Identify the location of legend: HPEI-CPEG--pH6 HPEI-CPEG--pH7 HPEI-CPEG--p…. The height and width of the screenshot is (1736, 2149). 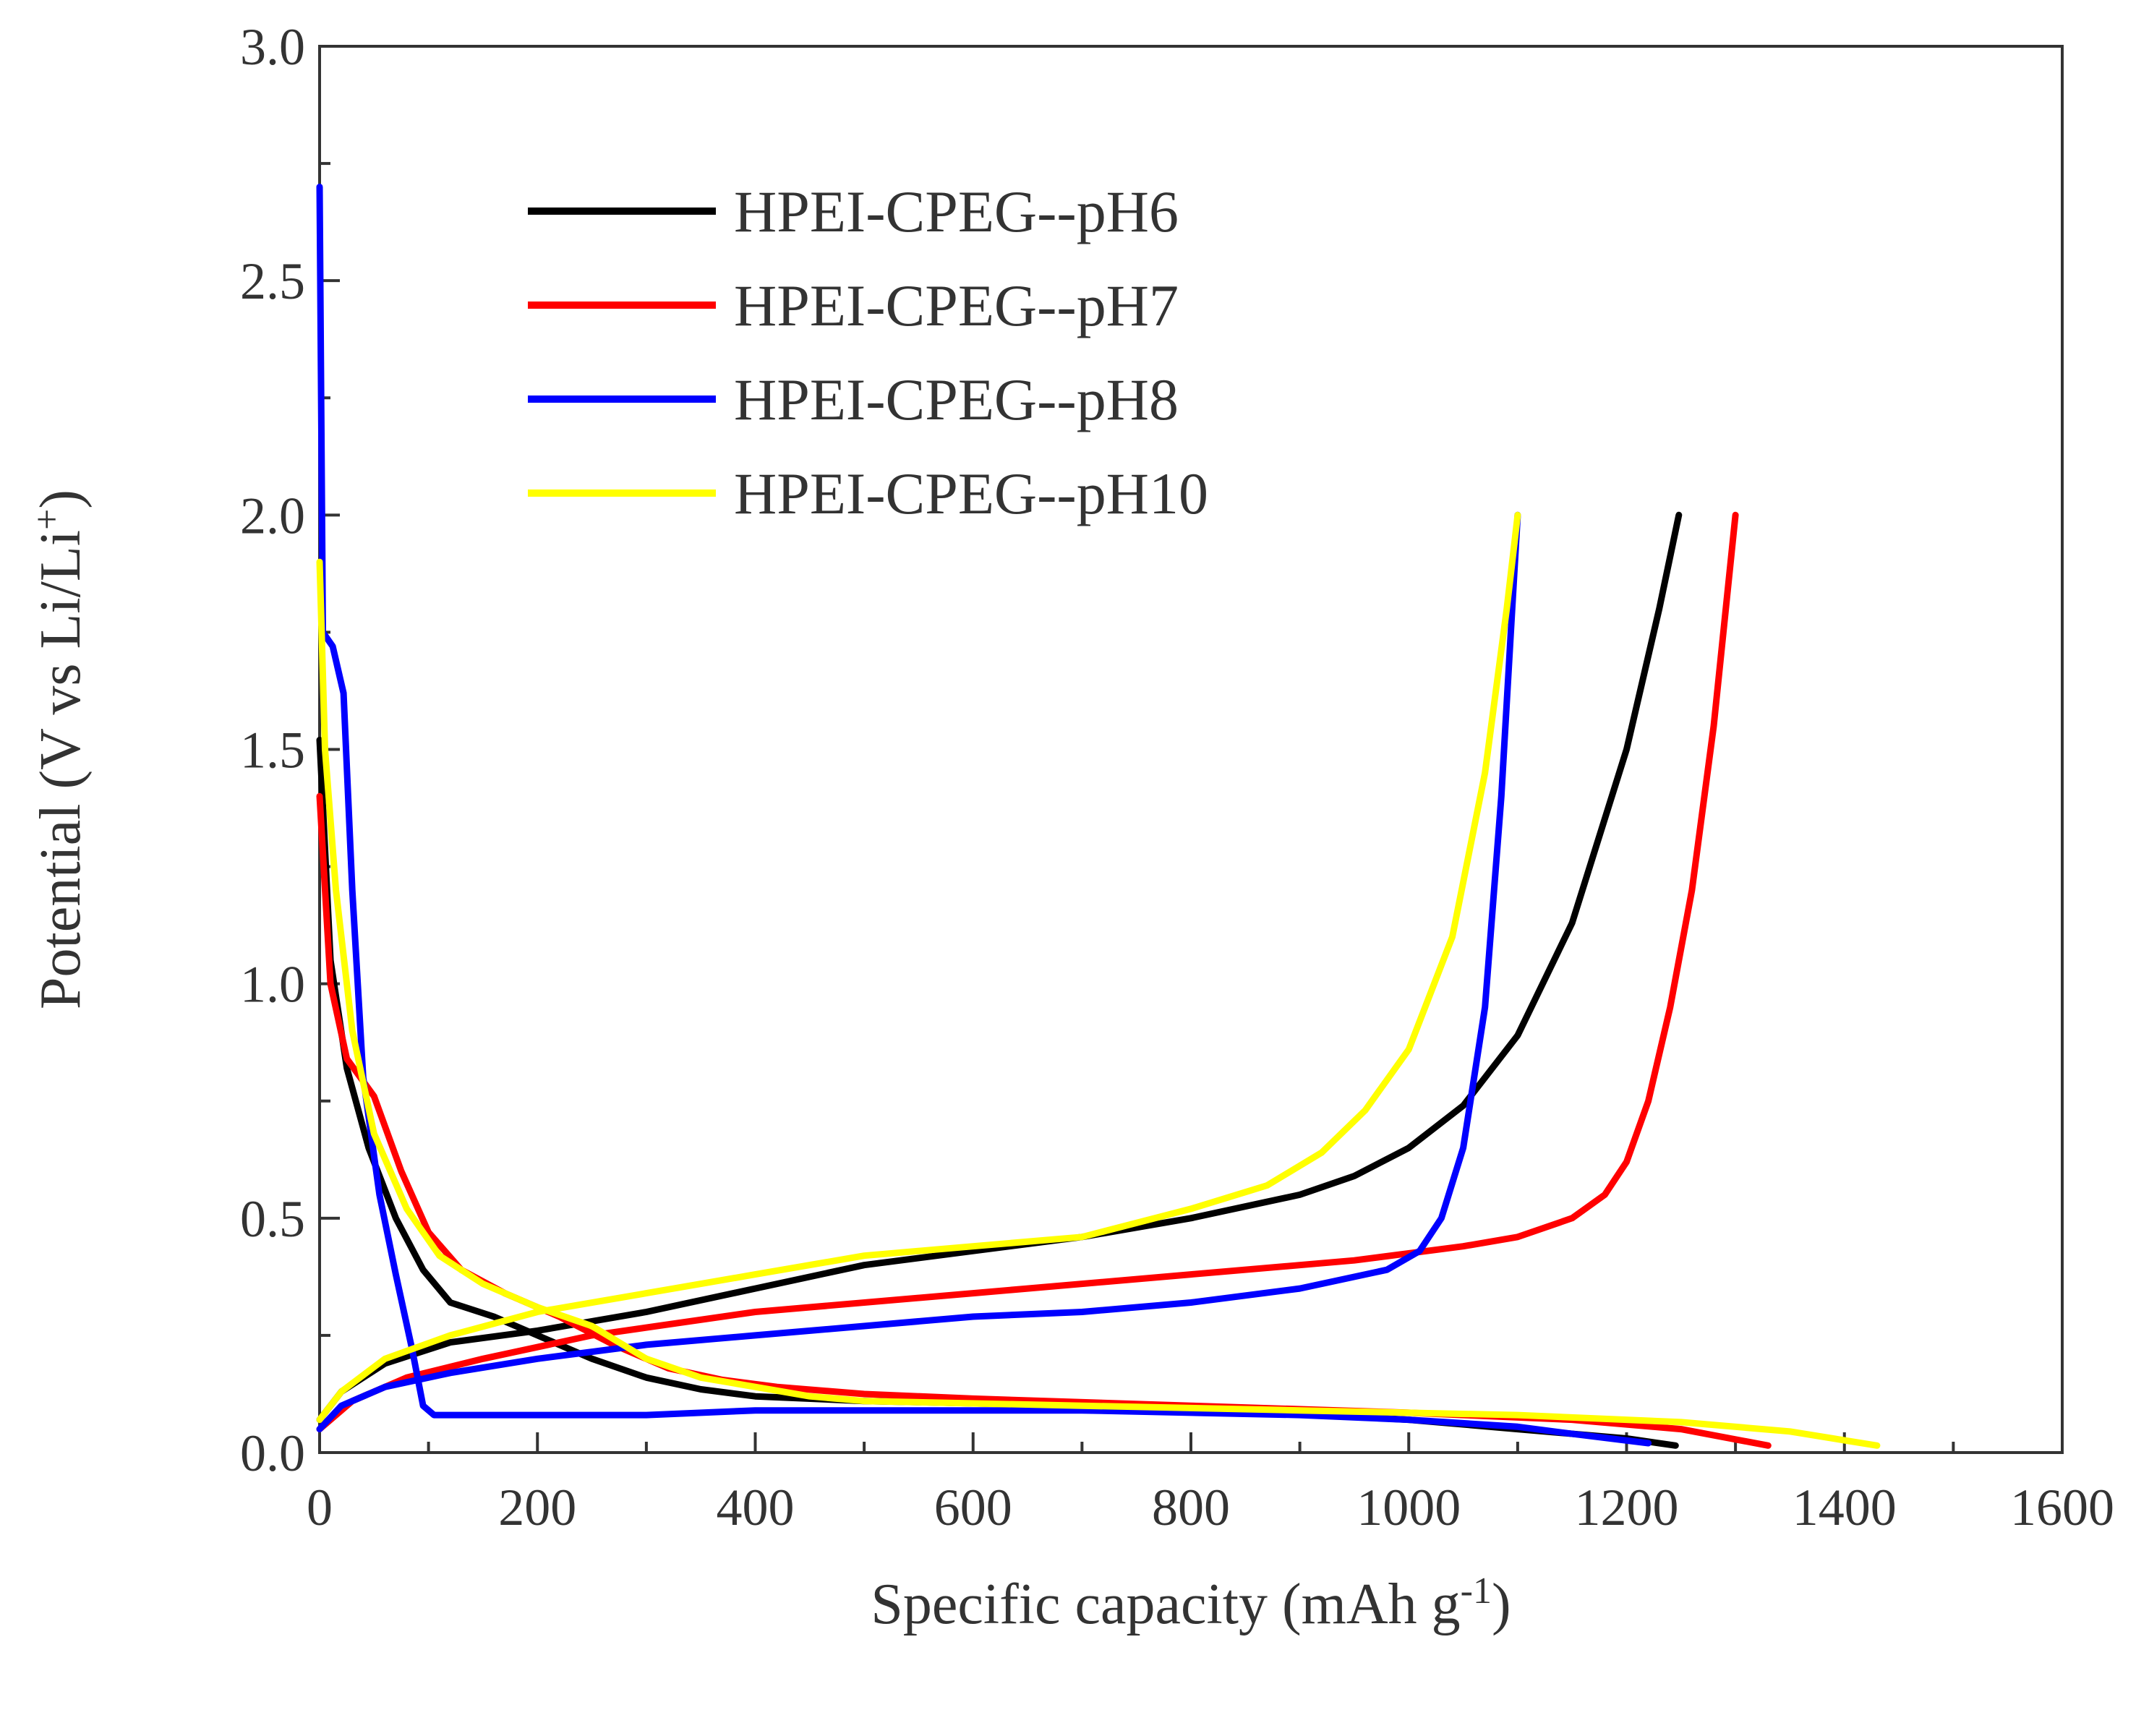
(868, 352).